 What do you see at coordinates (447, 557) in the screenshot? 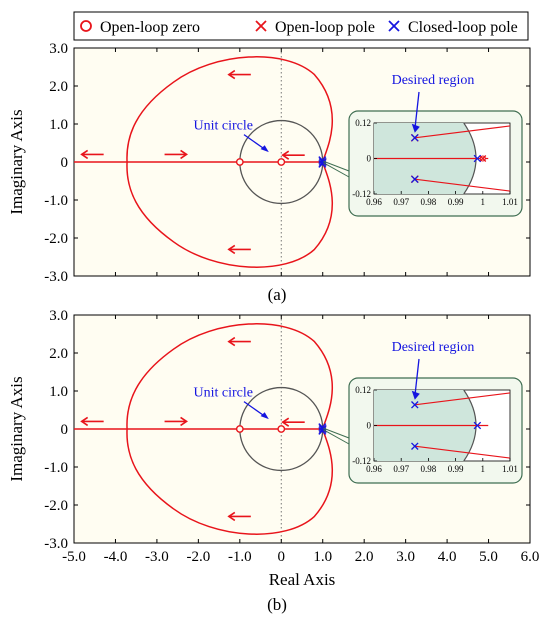
I see `x-tick-label: 4.0` at bounding box center [447, 557].